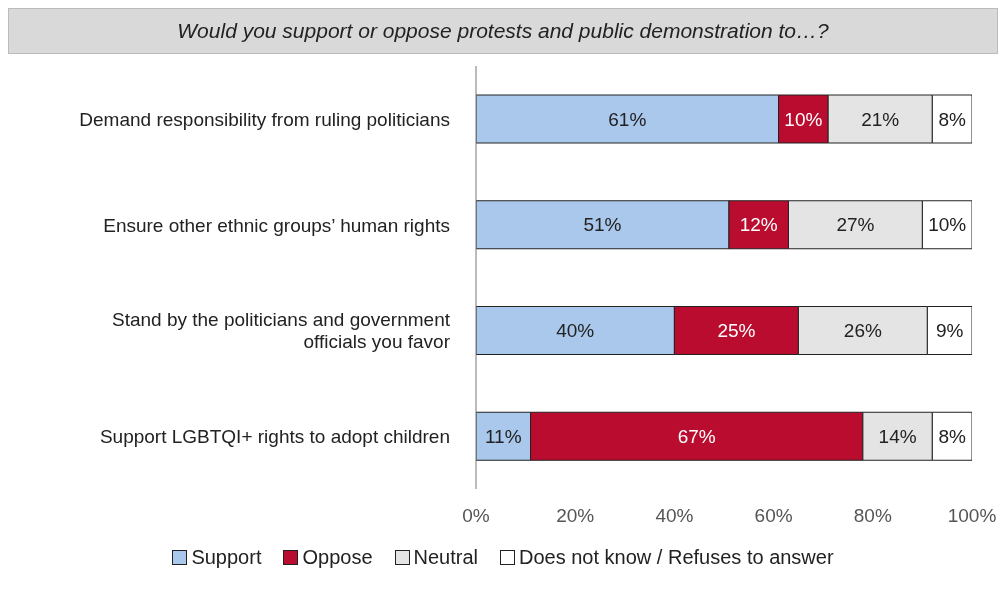 The width and height of the screenshot is (1006, 596). I want to click on x-tick-label: 100%, so click(972, 516).